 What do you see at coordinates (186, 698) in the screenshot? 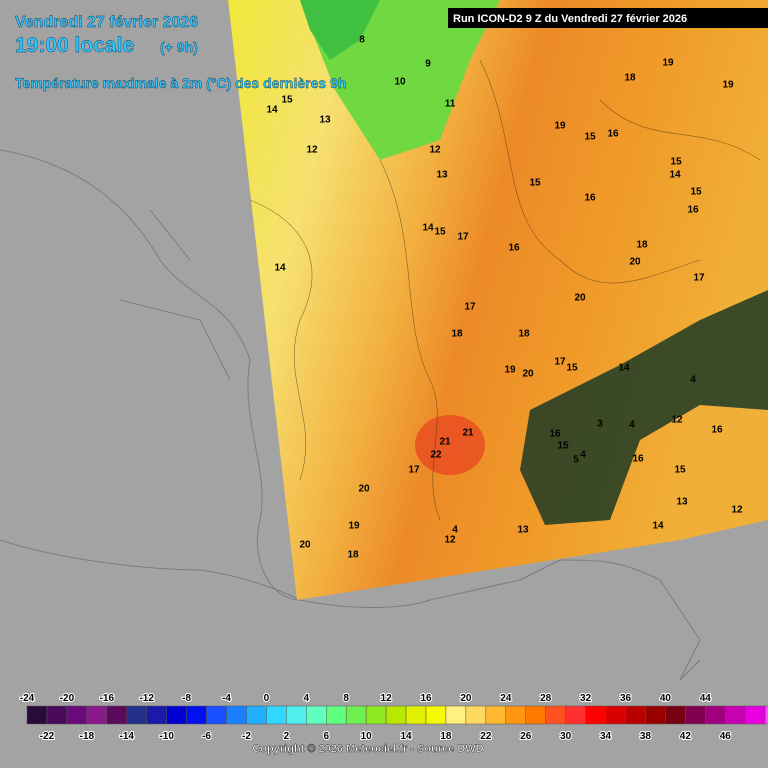
I see `colorbar-tick: -8` at bounding box center [186, 698].